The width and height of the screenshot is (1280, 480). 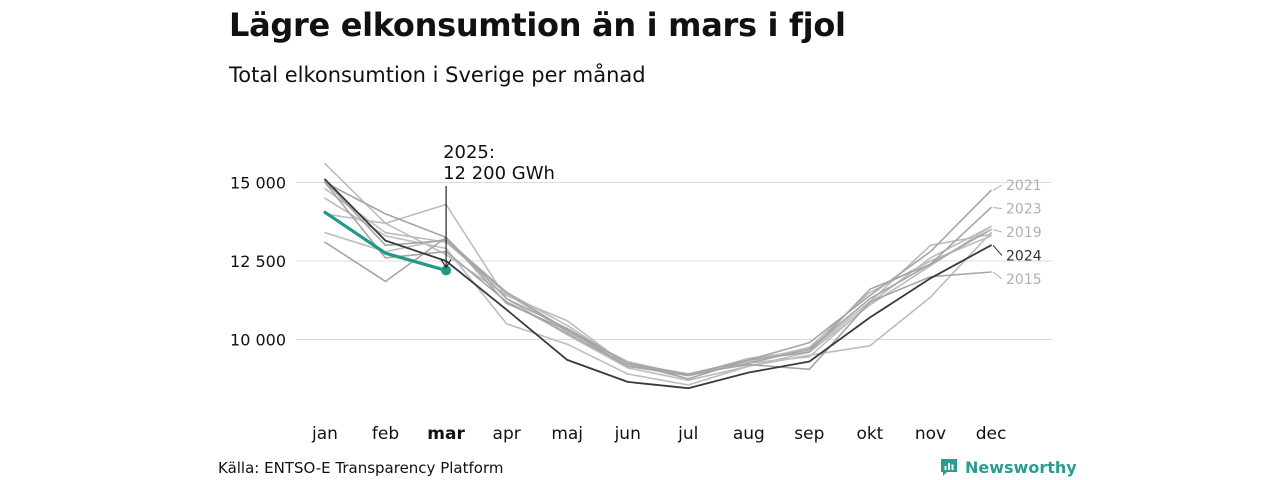 What do you see at coordinates (446, 264) in the screenshot?
I see `annotation-arrowhead` at bounding box center [446, 264].